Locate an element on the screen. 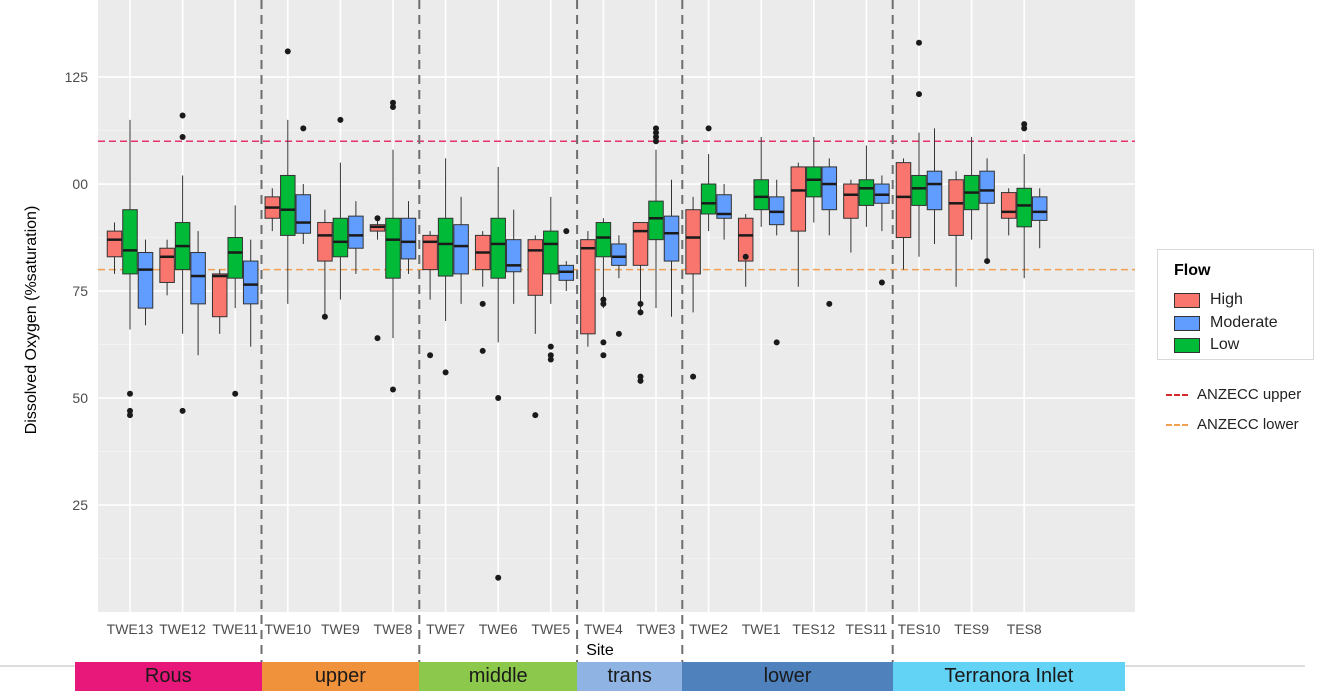 This screenshot has width=1333, height=691. box-TWE11-high is located at coordinates (219, 301).